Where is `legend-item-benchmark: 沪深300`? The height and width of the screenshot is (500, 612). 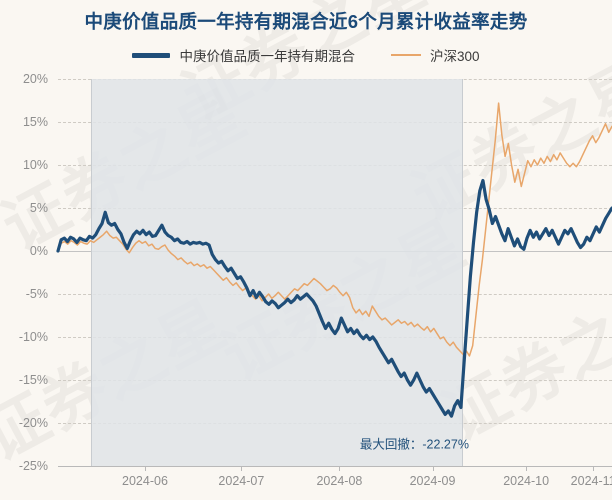
legend-item-benchmark: 沪深300 is located at coordinates (435, 55).